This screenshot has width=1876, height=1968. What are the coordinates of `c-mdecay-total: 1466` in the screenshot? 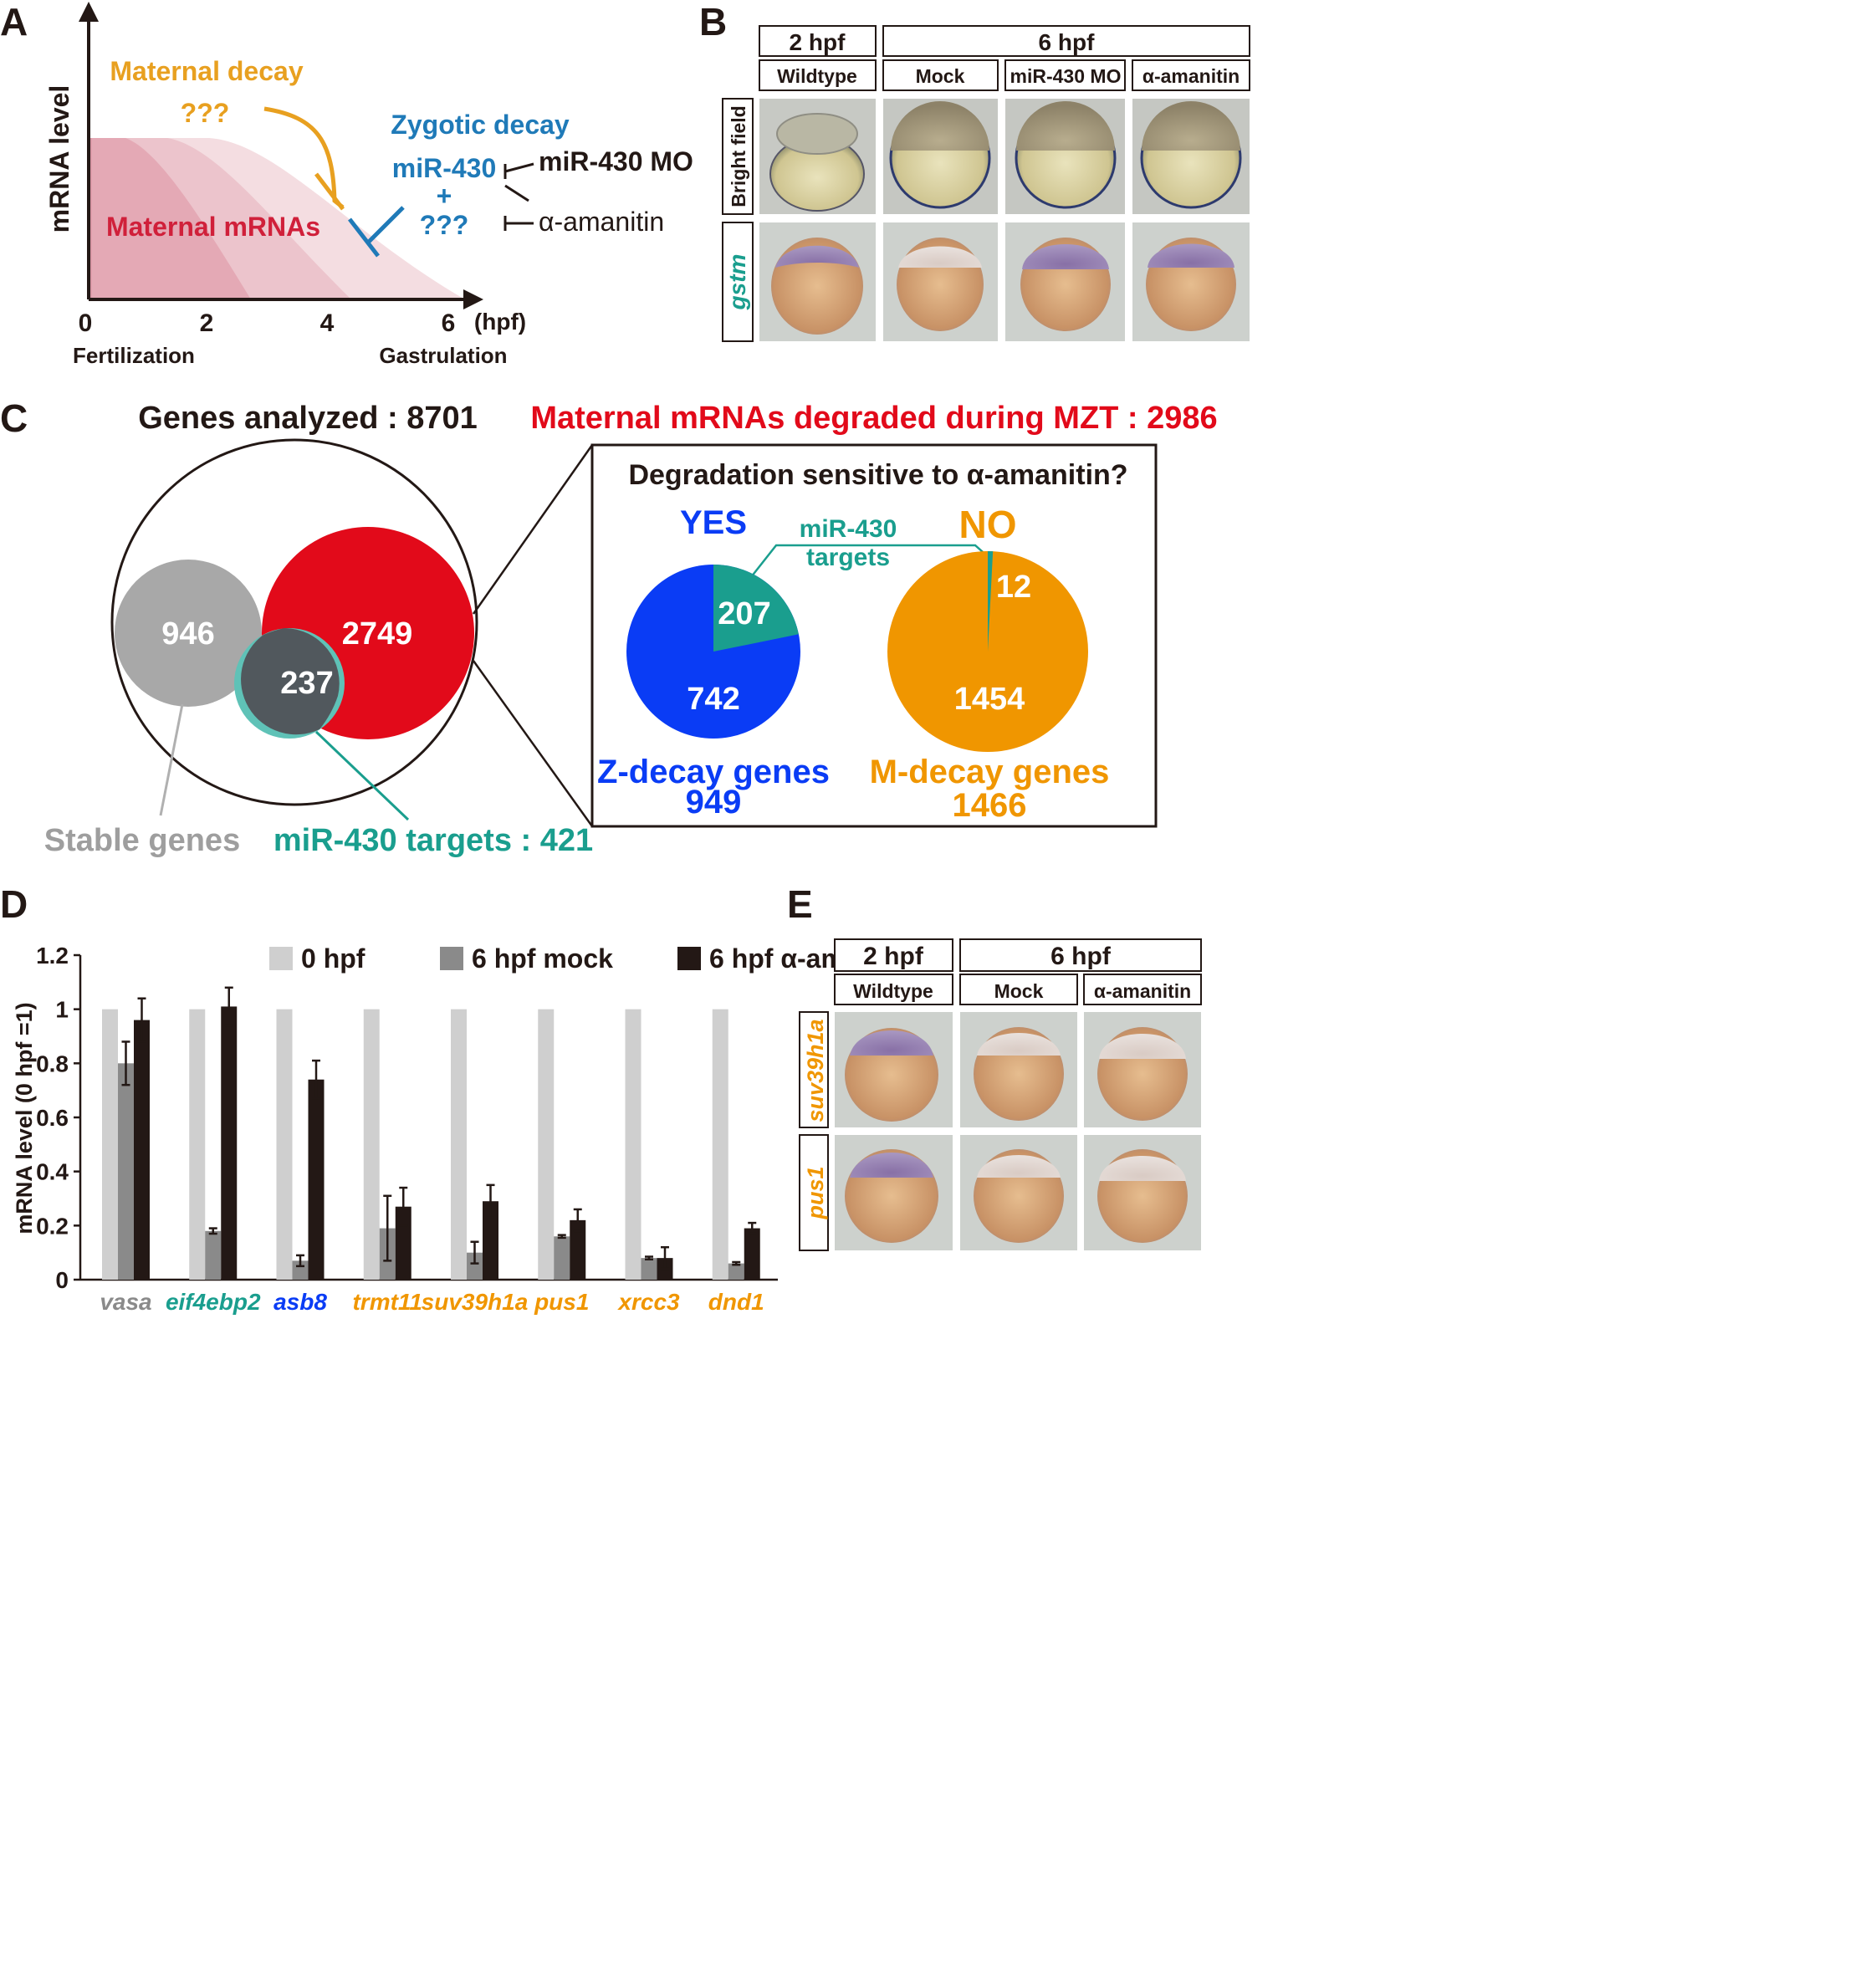 It's located at (990, 805).